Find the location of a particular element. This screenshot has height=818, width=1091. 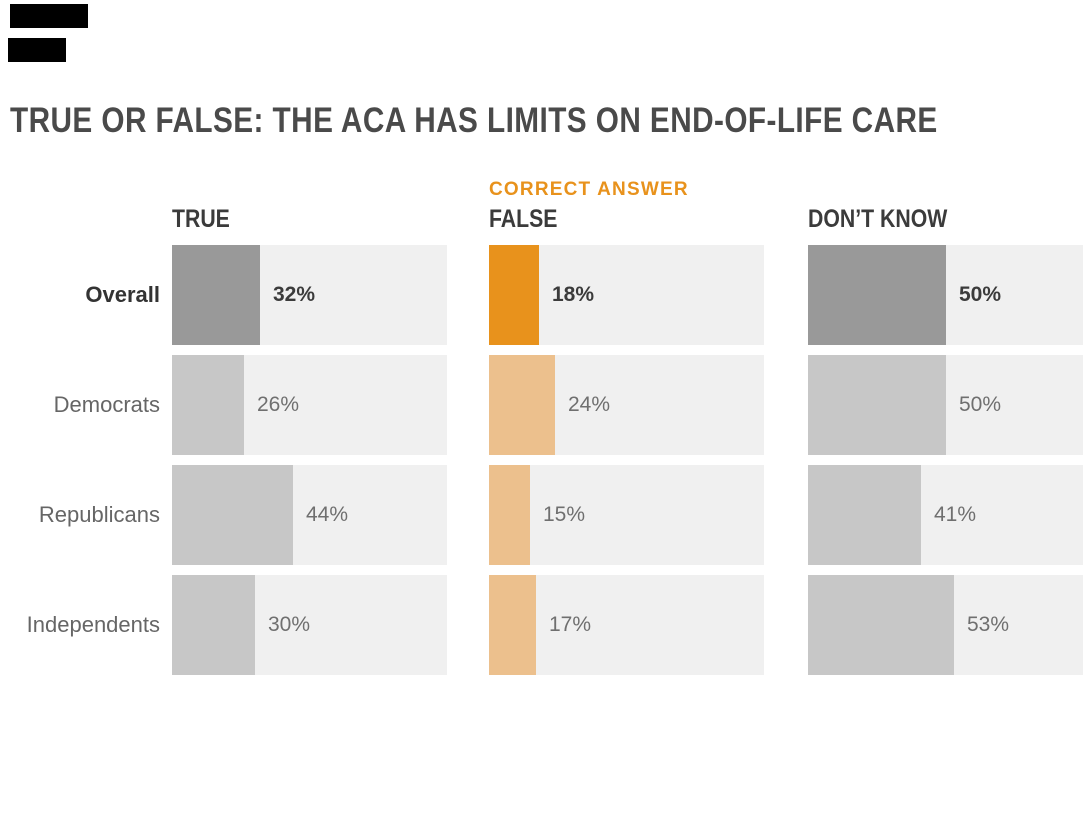

column-header-false: FALSE is located at coordinates (529, 219).